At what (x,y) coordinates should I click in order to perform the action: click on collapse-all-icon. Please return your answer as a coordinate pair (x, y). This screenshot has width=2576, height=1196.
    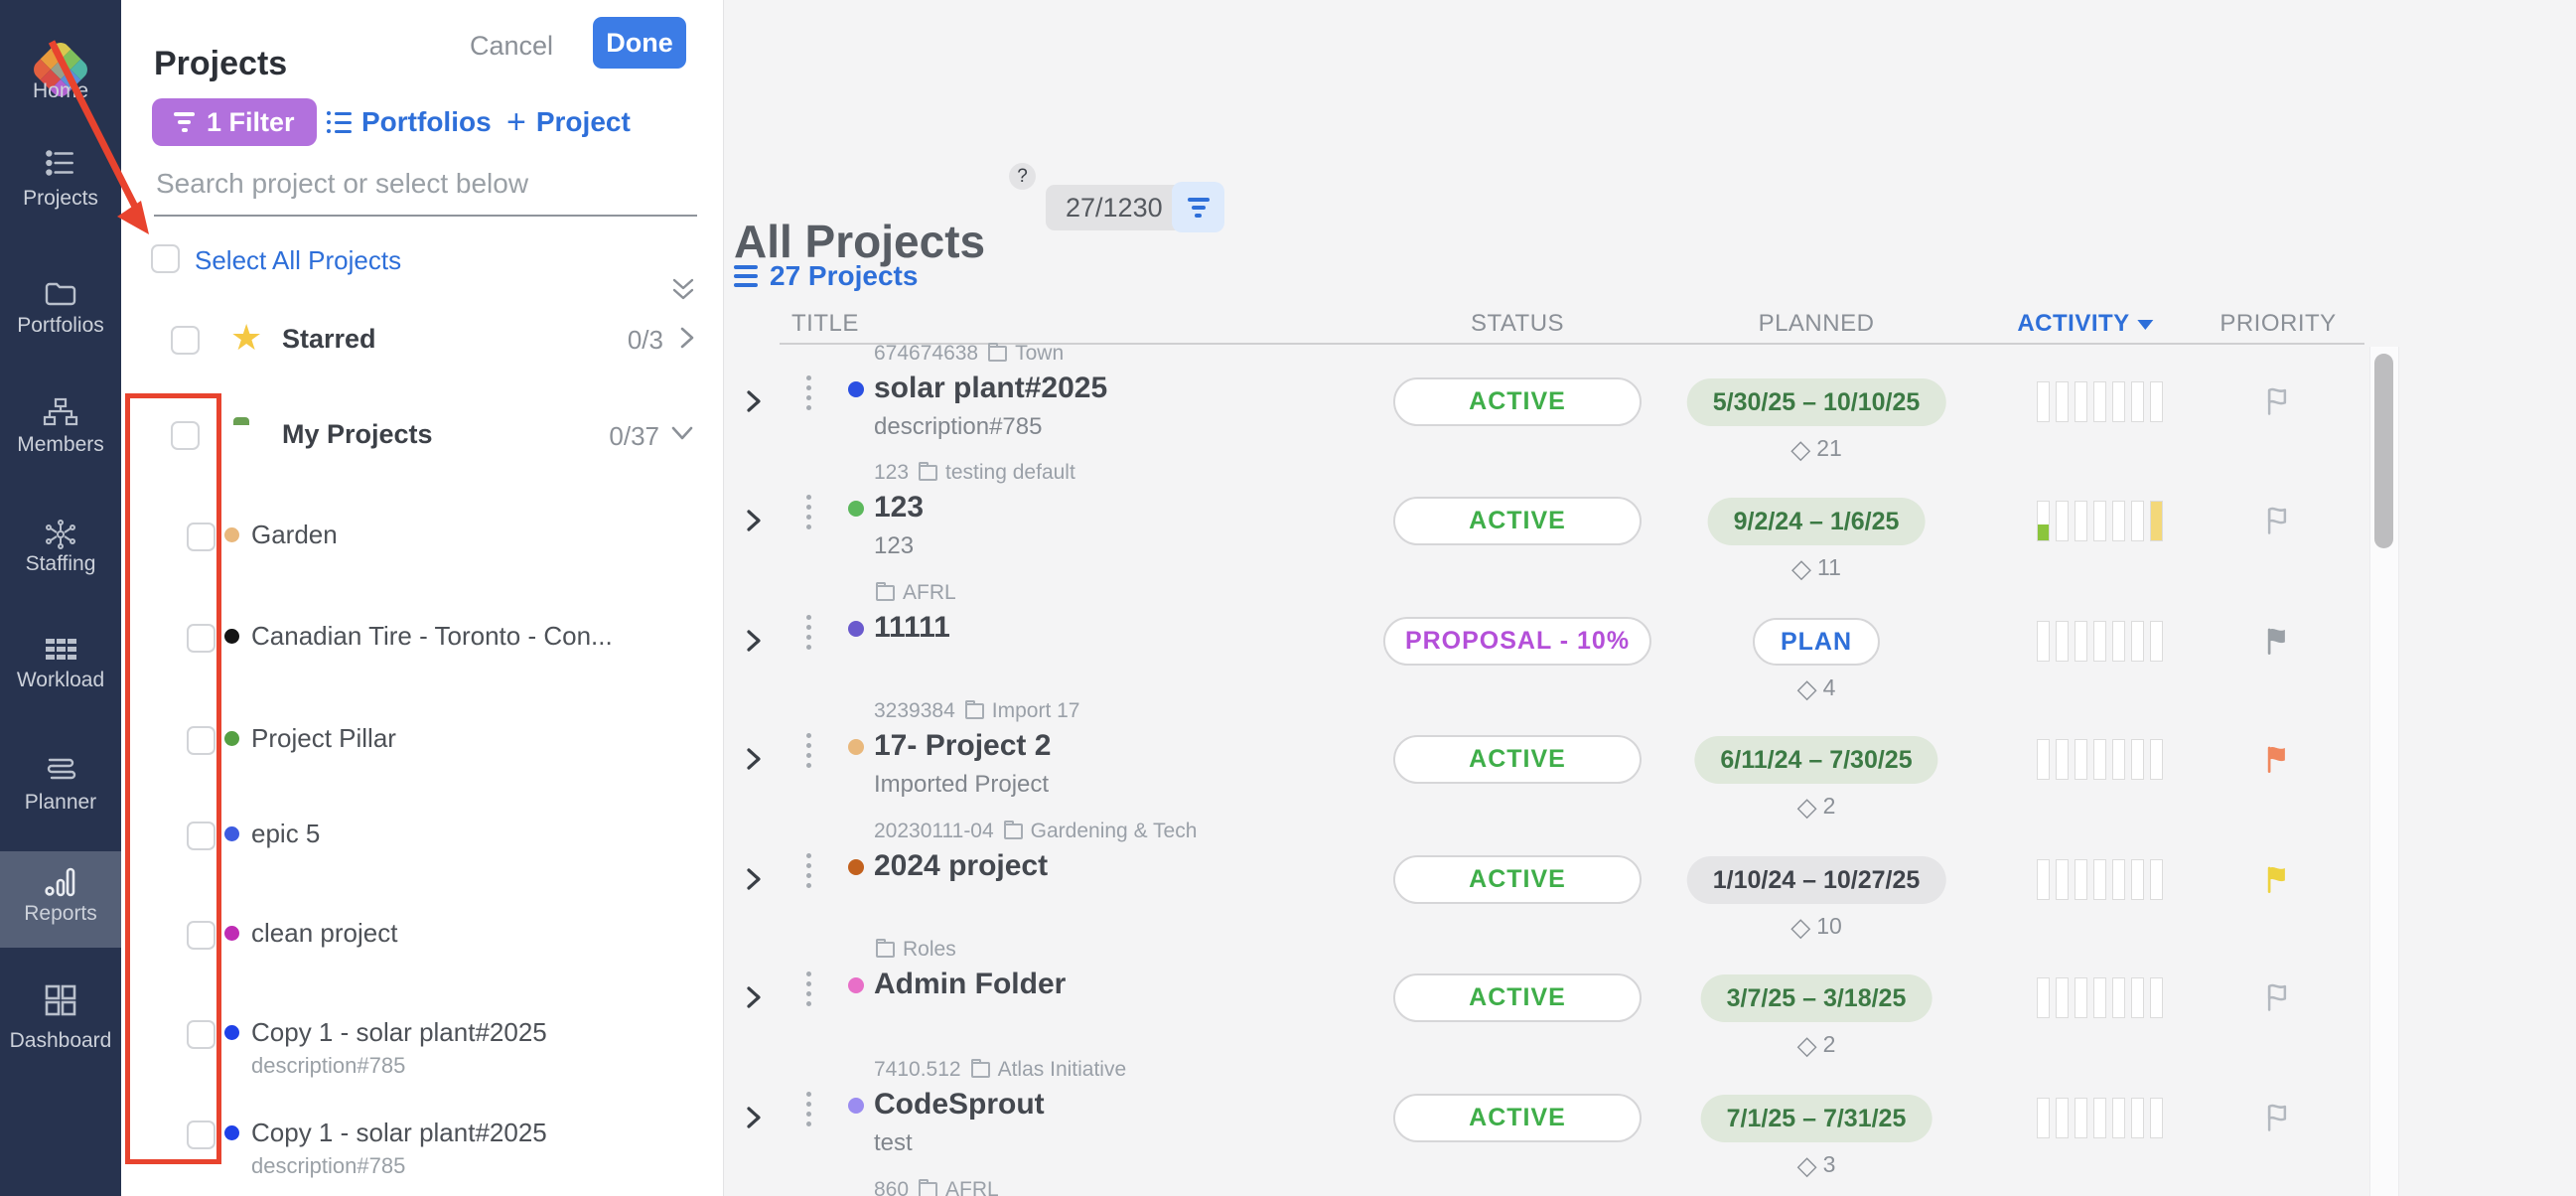
    Looking at the image, I should click on (683, 292).